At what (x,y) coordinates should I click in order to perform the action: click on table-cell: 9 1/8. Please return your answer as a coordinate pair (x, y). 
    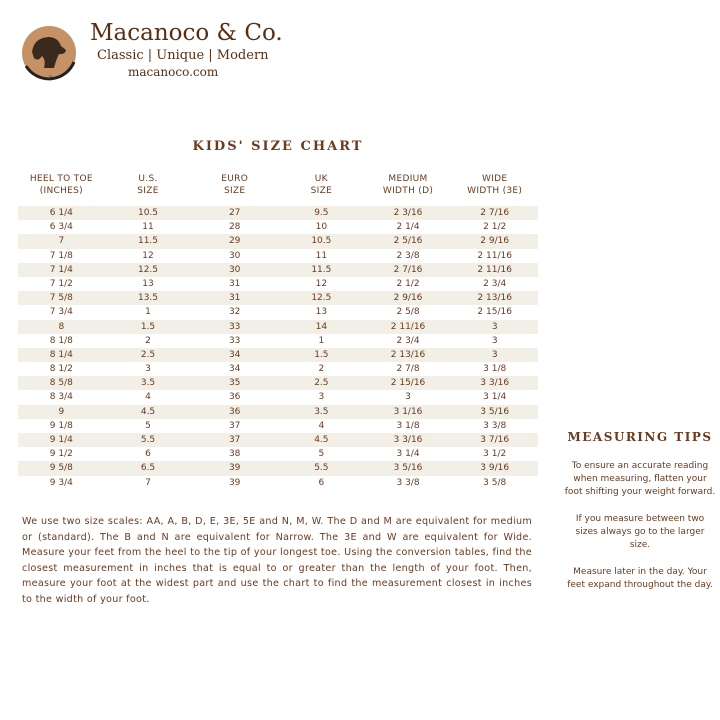
    Looking at the image, I should click on (61, 425).